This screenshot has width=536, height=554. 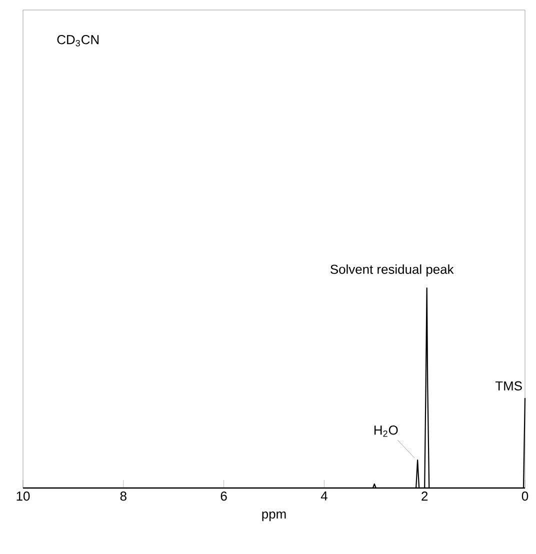 I want to click on x-tick-label: 10, so click(x=23, y=496).